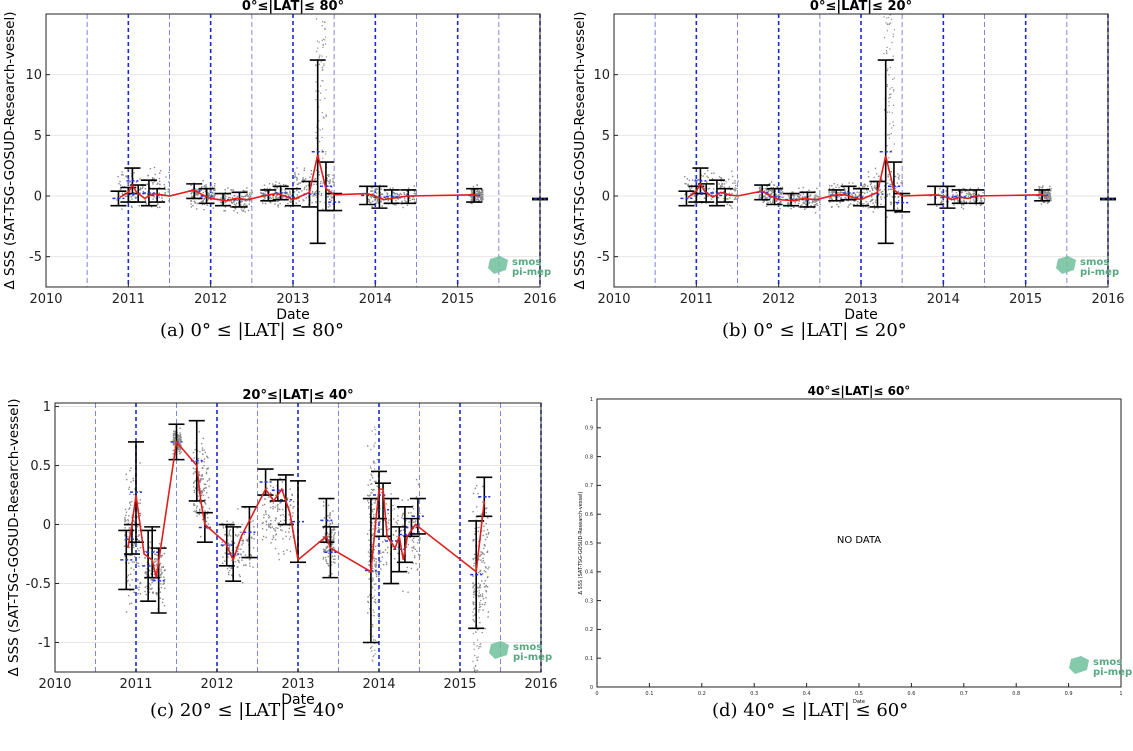  What do you see at coordinates (696, 299) in the screenshot?
I see `panel-b-x-tick-label-1: 2011` at bounding box center [696, 299].